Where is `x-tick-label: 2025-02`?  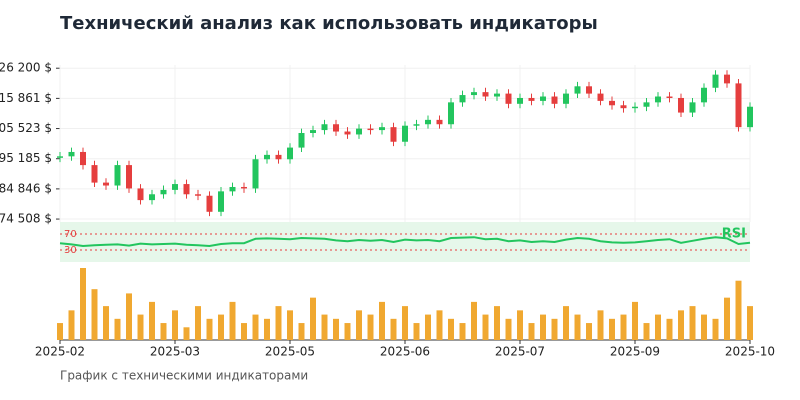
x-tick-label: 2025-02 is located at coordinates (60, 352).